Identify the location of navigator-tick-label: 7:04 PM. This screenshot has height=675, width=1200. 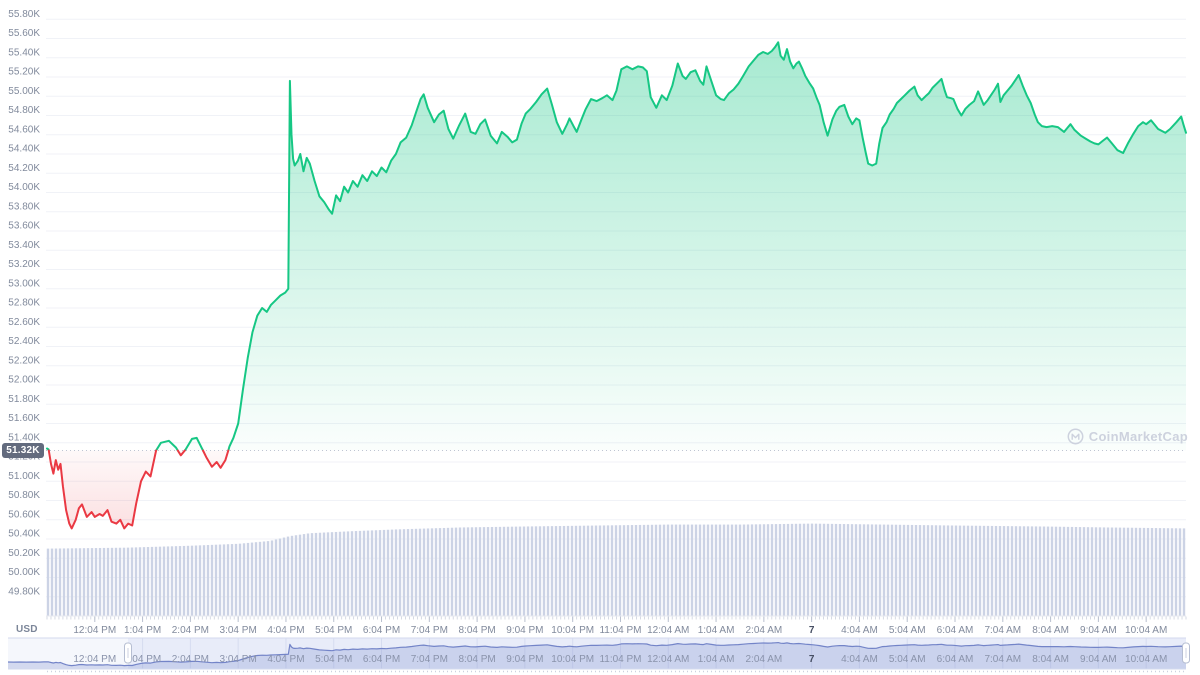
(429, 659).